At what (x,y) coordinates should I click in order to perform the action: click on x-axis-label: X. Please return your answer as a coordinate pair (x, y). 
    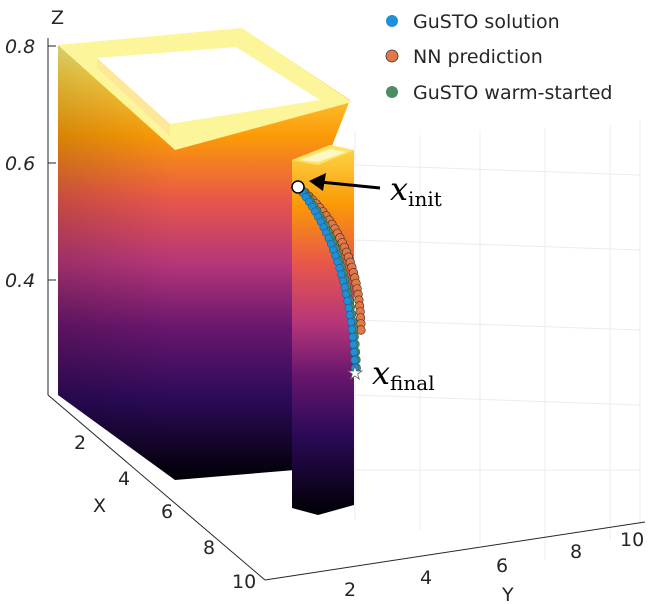
    Looking at the image, I should click on (99, 506).